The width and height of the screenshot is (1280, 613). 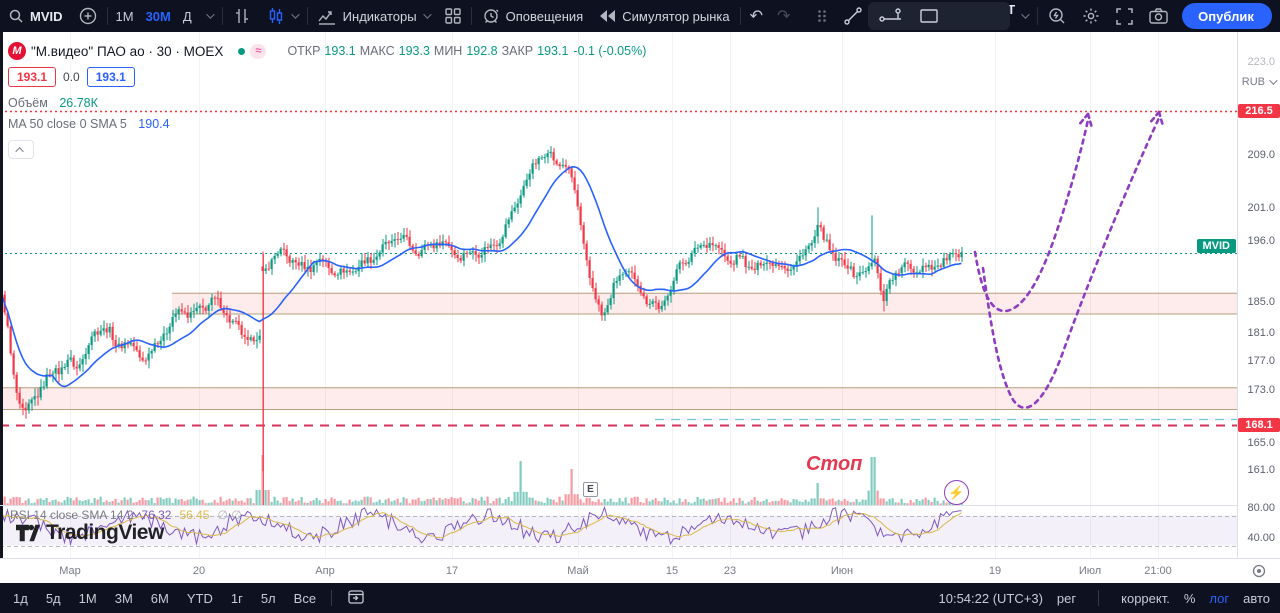 I want to click on range-button-6М: 6М, so click(x=159, y=598).